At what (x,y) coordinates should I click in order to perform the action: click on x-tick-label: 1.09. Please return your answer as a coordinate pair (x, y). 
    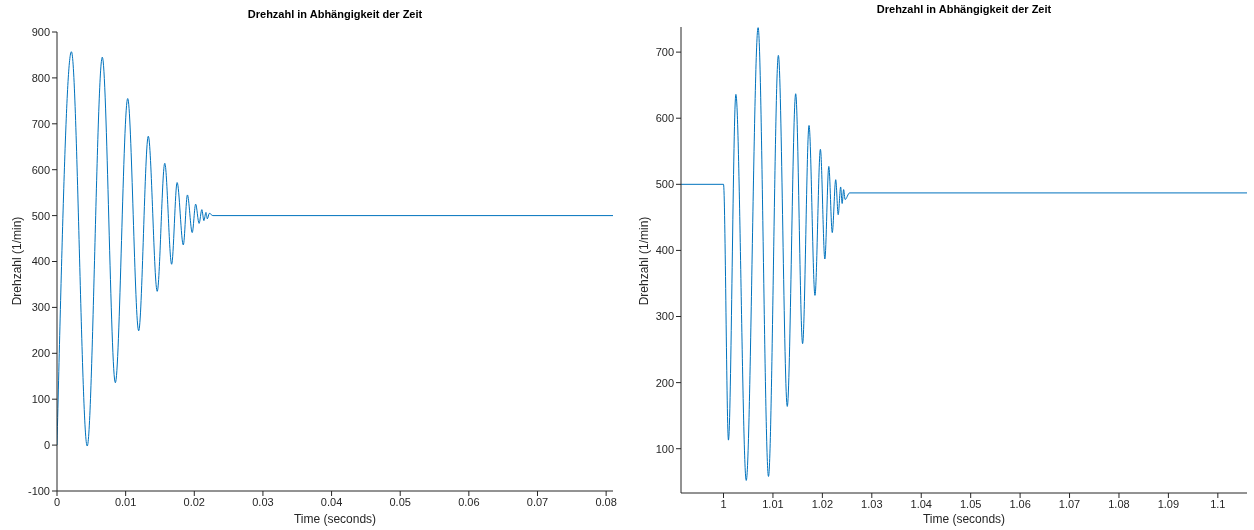
    Looking at the image, I should click on (1168, 503).